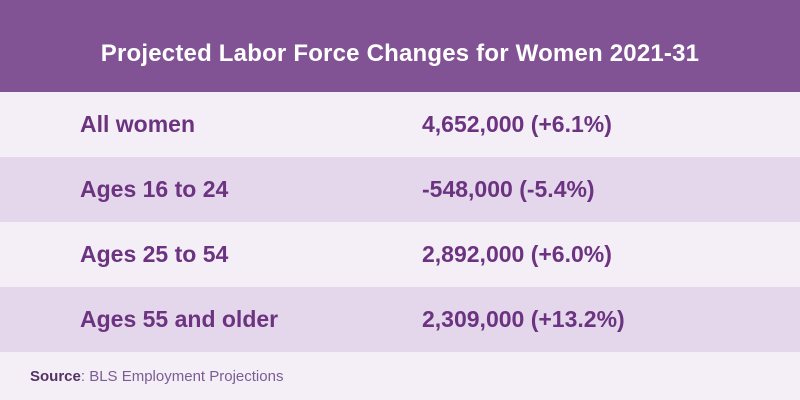 This screenshot has height=400, width=800. What do you see at coordinates (154, 189) in the screenshot?
I see `row-label: Ages 16 to 24` at bounding box center [154, 189].